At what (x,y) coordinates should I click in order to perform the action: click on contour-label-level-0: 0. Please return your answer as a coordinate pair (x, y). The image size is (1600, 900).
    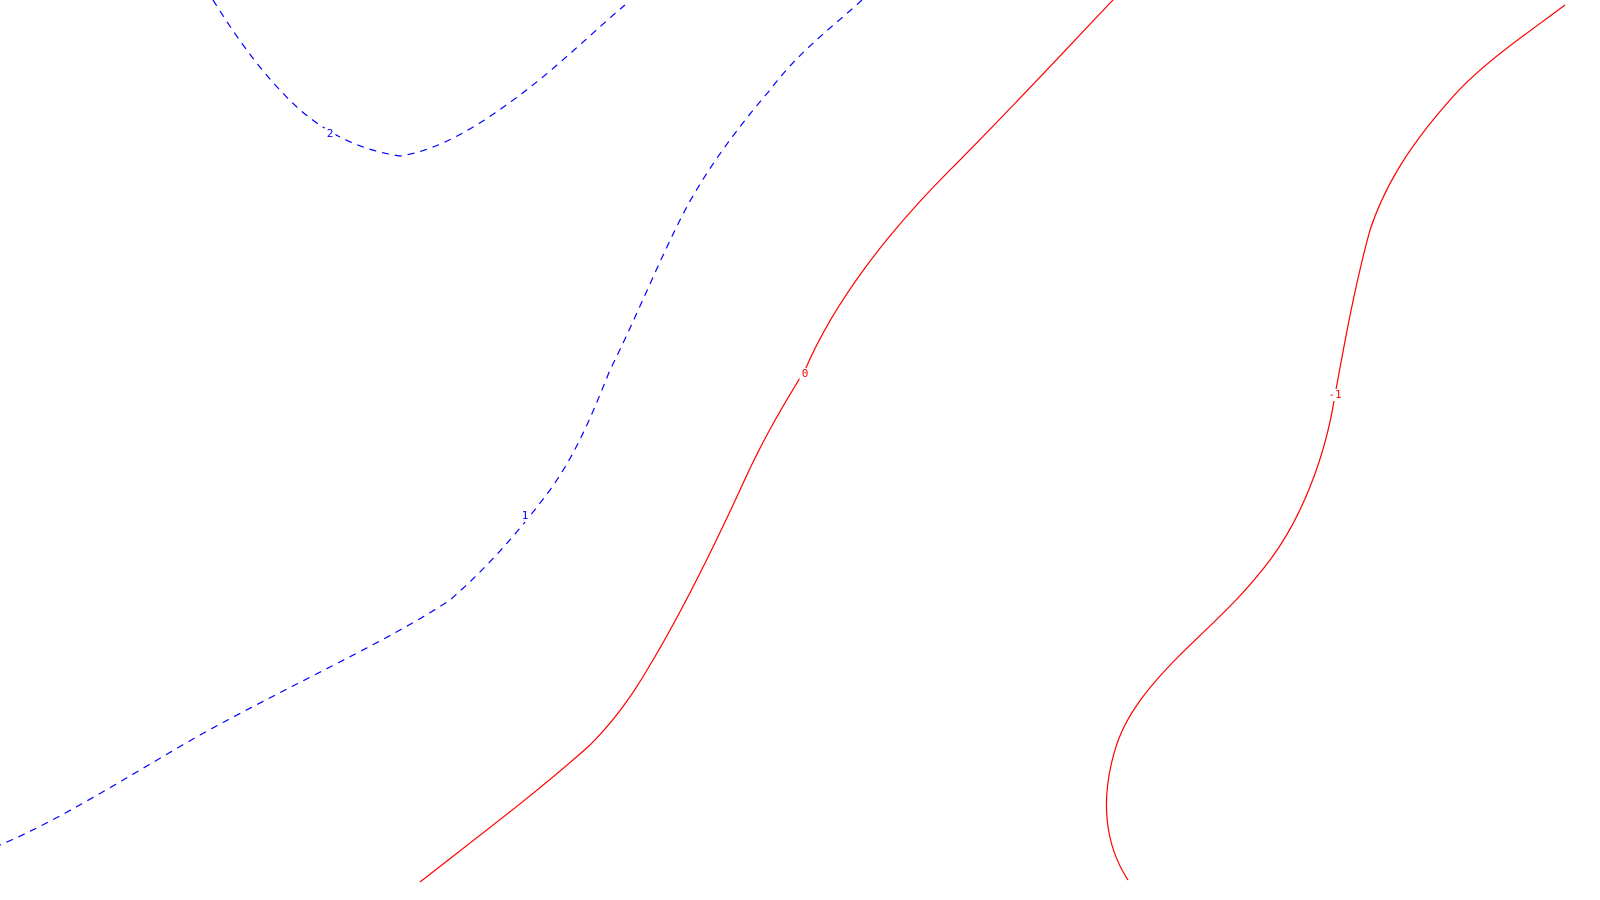
    Looking at the image, I should click on (805, 373).